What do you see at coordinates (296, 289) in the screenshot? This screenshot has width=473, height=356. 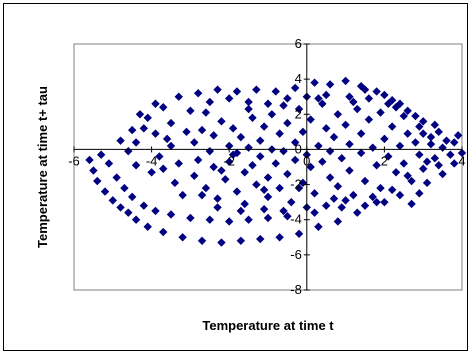 I see `y-tick-label: -8` at bounding box center [296, 289].